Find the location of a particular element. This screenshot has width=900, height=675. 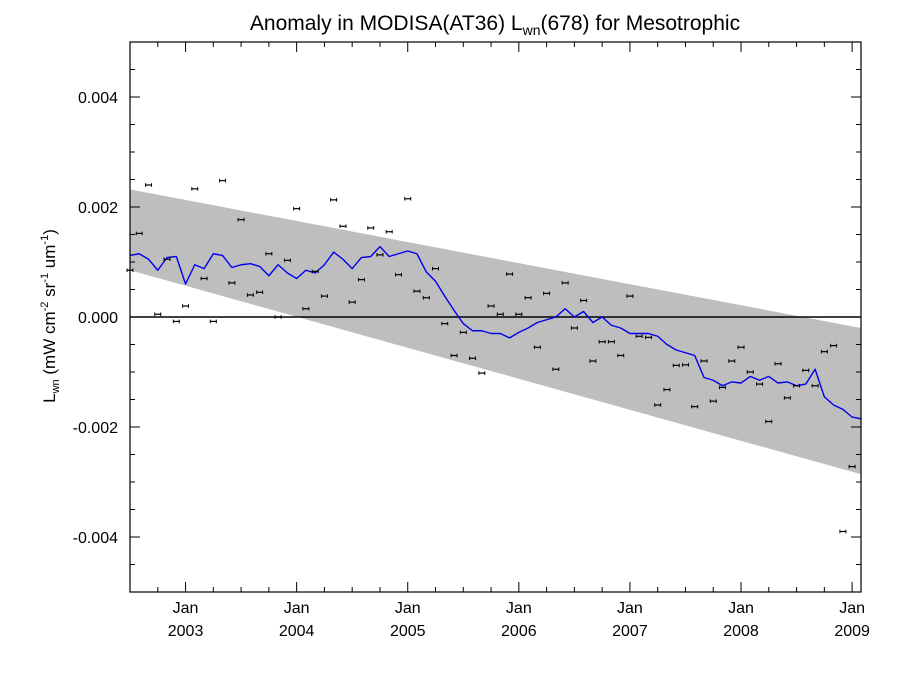

chart-title-subscript: wn is located at coordinates (531, 30).